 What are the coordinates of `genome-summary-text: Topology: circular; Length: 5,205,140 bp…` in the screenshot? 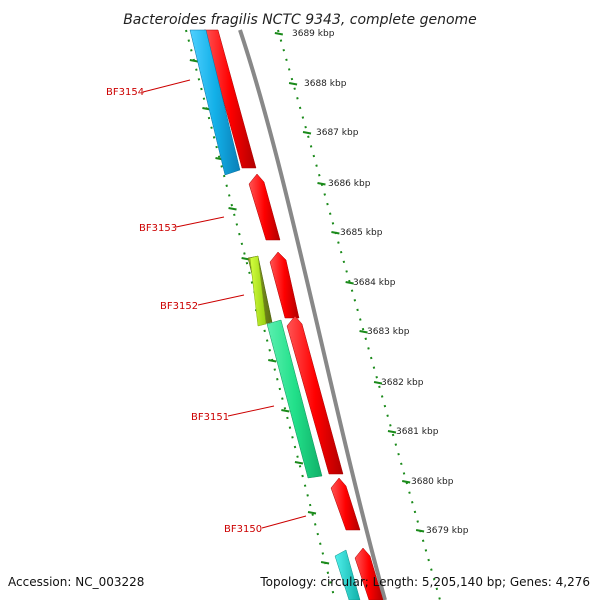 It's located at (424, 582).